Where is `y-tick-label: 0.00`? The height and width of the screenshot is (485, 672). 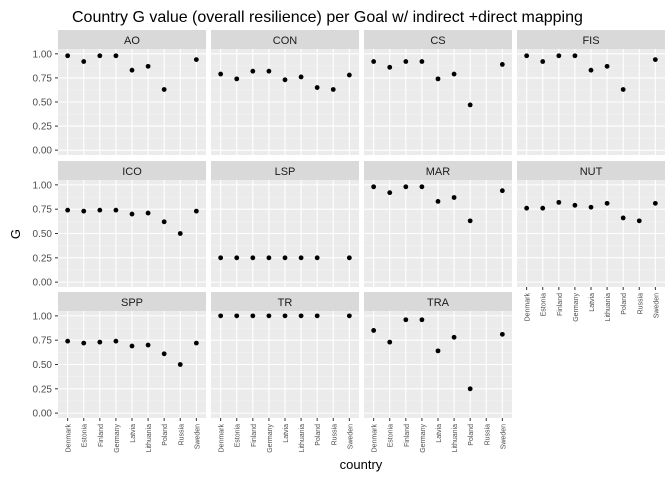
y-tick-label: 0.00 is located at coordinates (43, 151).